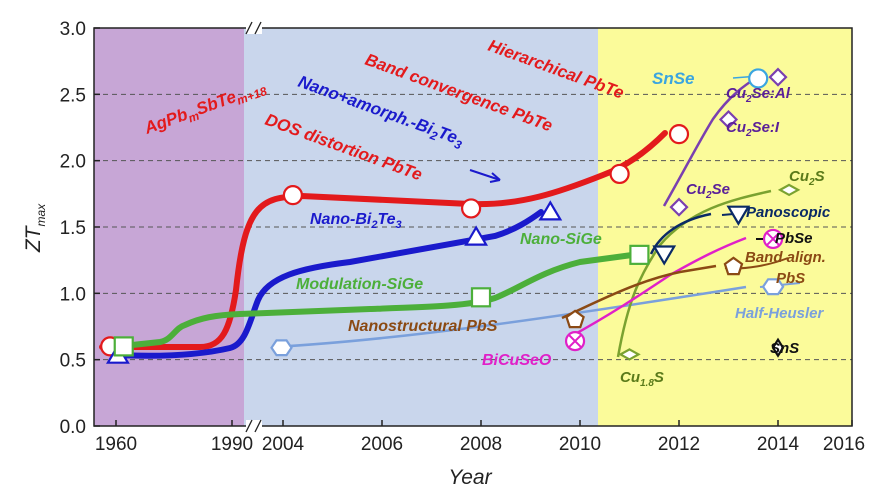 The height and width of the screenshot is (504, 893). I want to click on y-tick-label: 1.0, so click(73, 294).